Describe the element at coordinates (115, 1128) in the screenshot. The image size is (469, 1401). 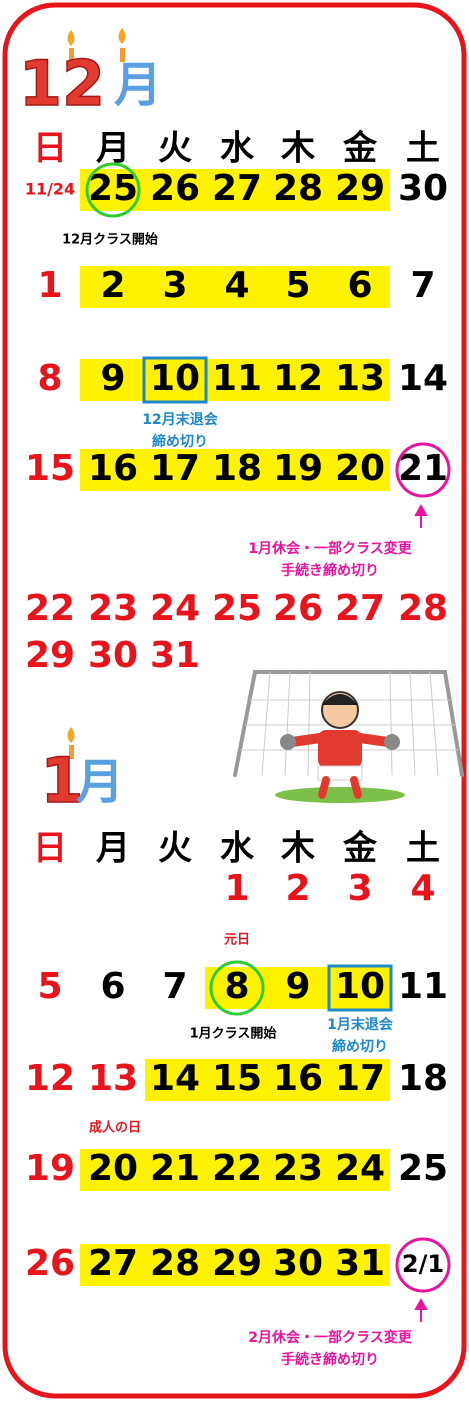
I see `note: 成人の日` at that location.